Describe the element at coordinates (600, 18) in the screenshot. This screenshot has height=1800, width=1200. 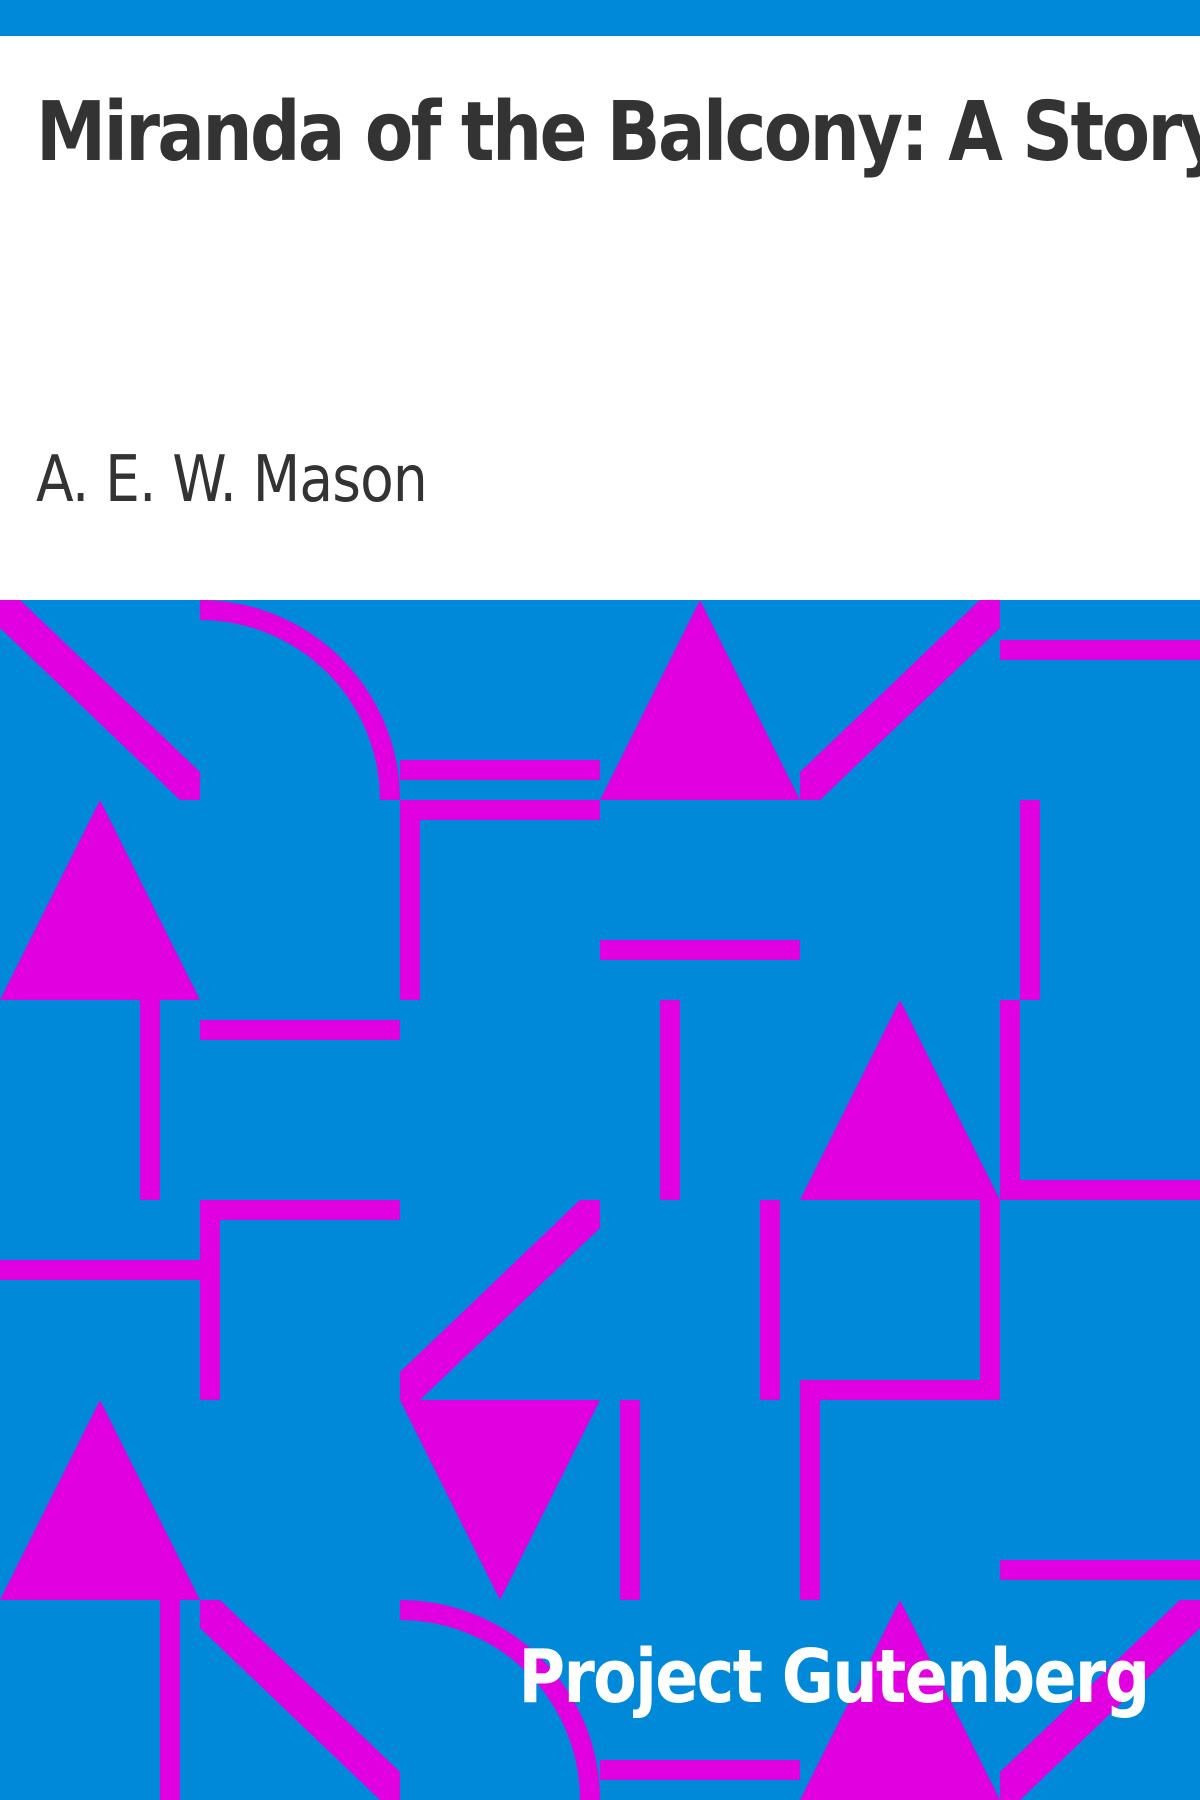
I see `top-accent-bar` at that location.